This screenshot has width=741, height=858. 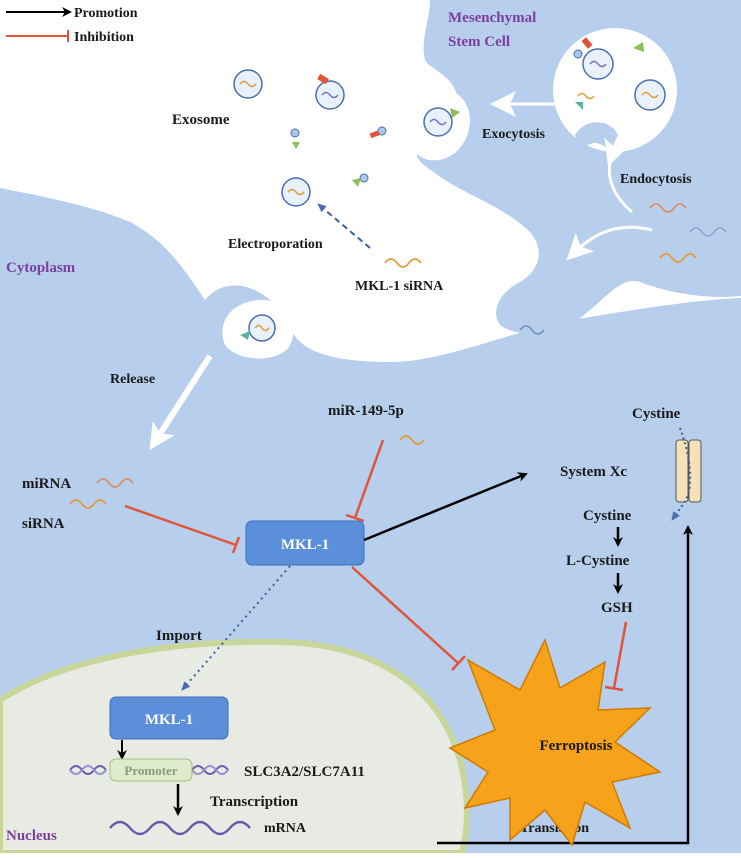 I want to click on gsh-inhibit-line, so click(x=620, y=655).